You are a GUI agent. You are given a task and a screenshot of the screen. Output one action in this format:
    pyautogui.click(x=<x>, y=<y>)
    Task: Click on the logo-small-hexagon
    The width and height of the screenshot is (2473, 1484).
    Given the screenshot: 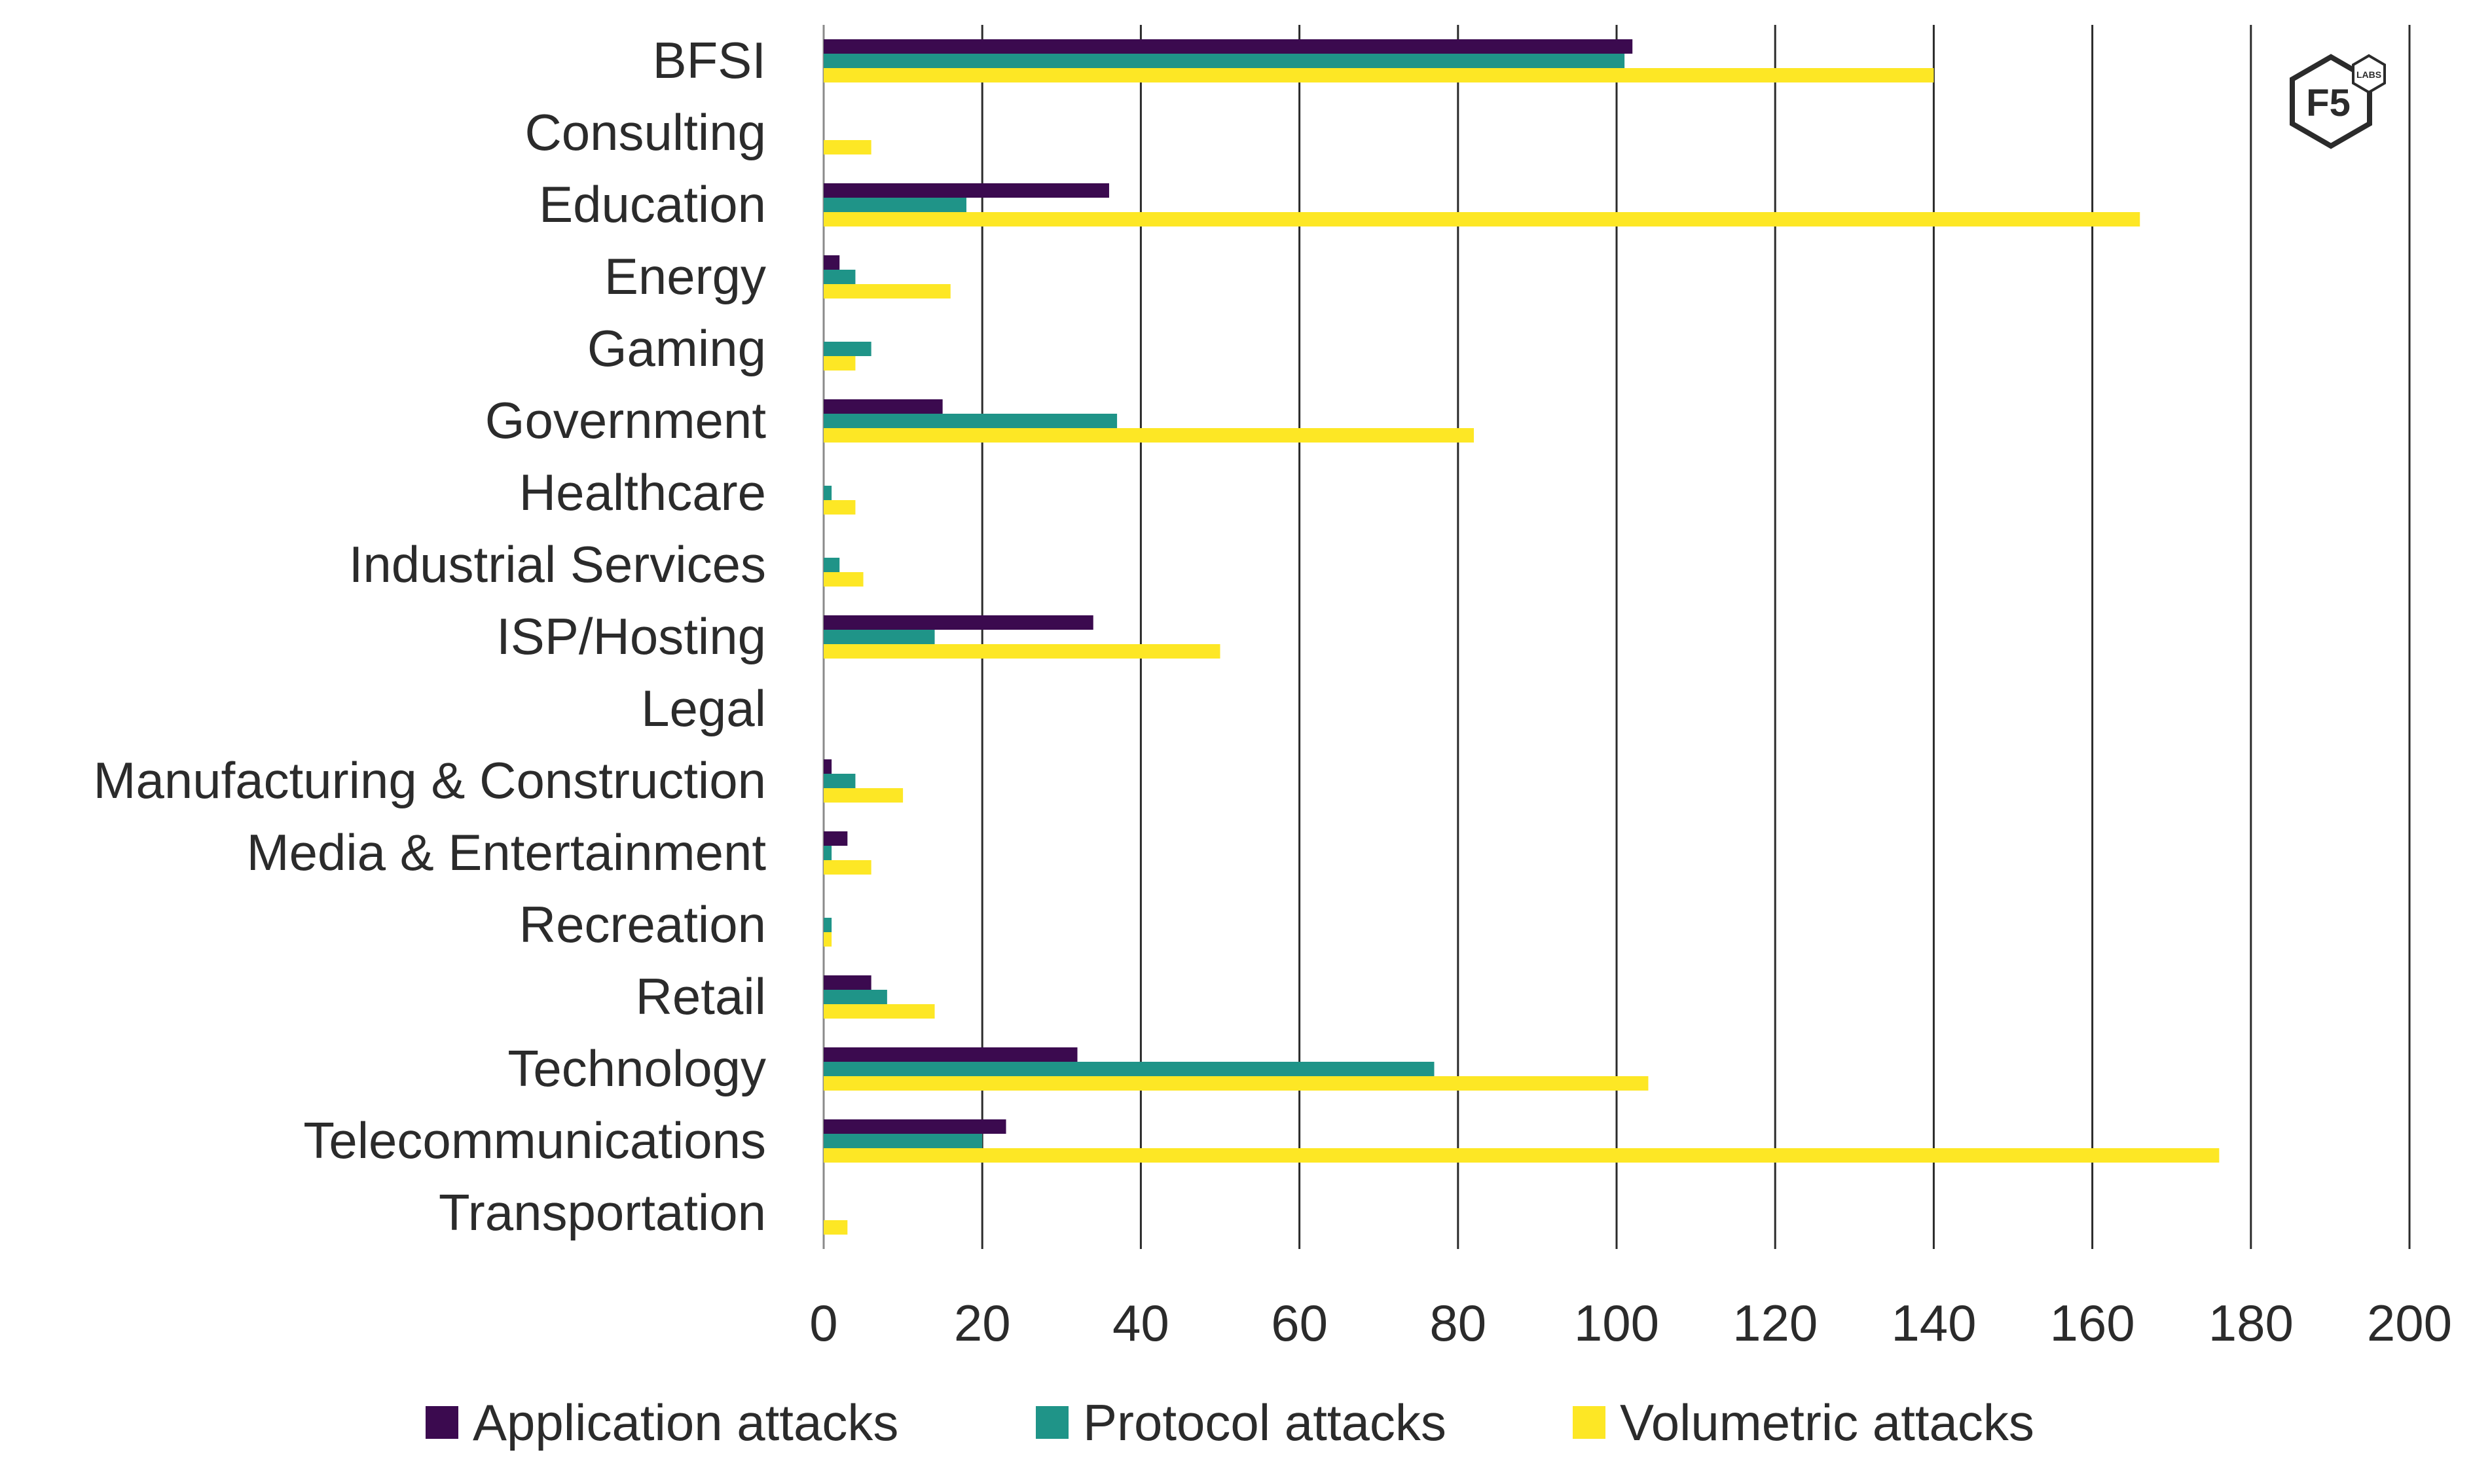 What is the action you would take?
    pyautogui.click(x=2369, y=74)
    